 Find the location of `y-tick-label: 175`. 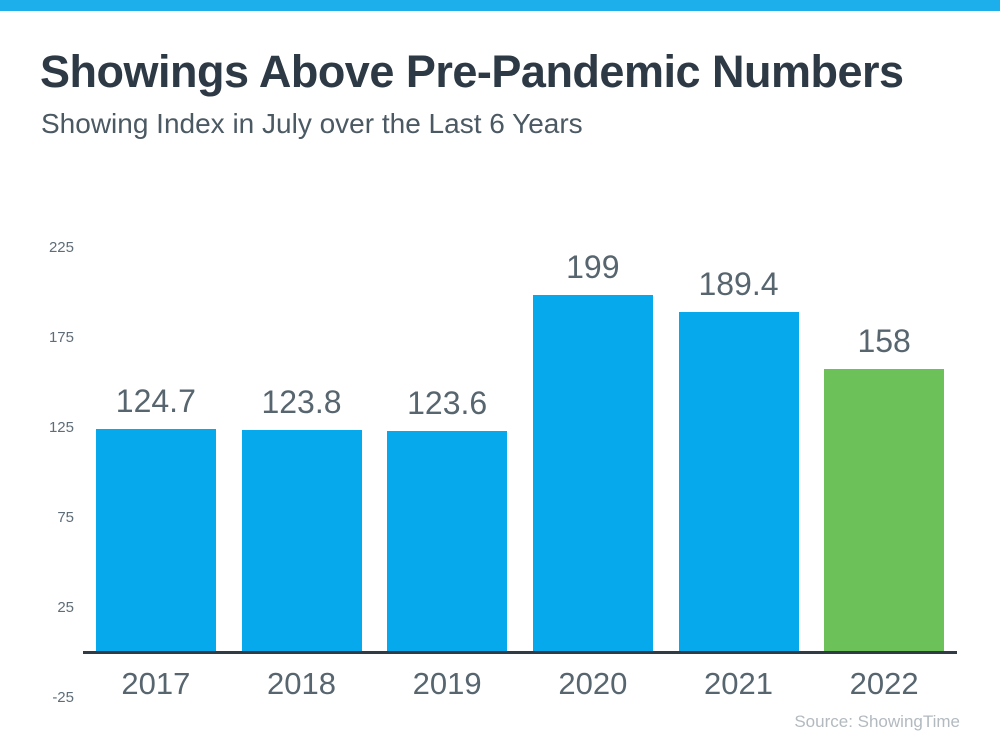

y-tick-label: 175 is located at coordinates (61, 337).